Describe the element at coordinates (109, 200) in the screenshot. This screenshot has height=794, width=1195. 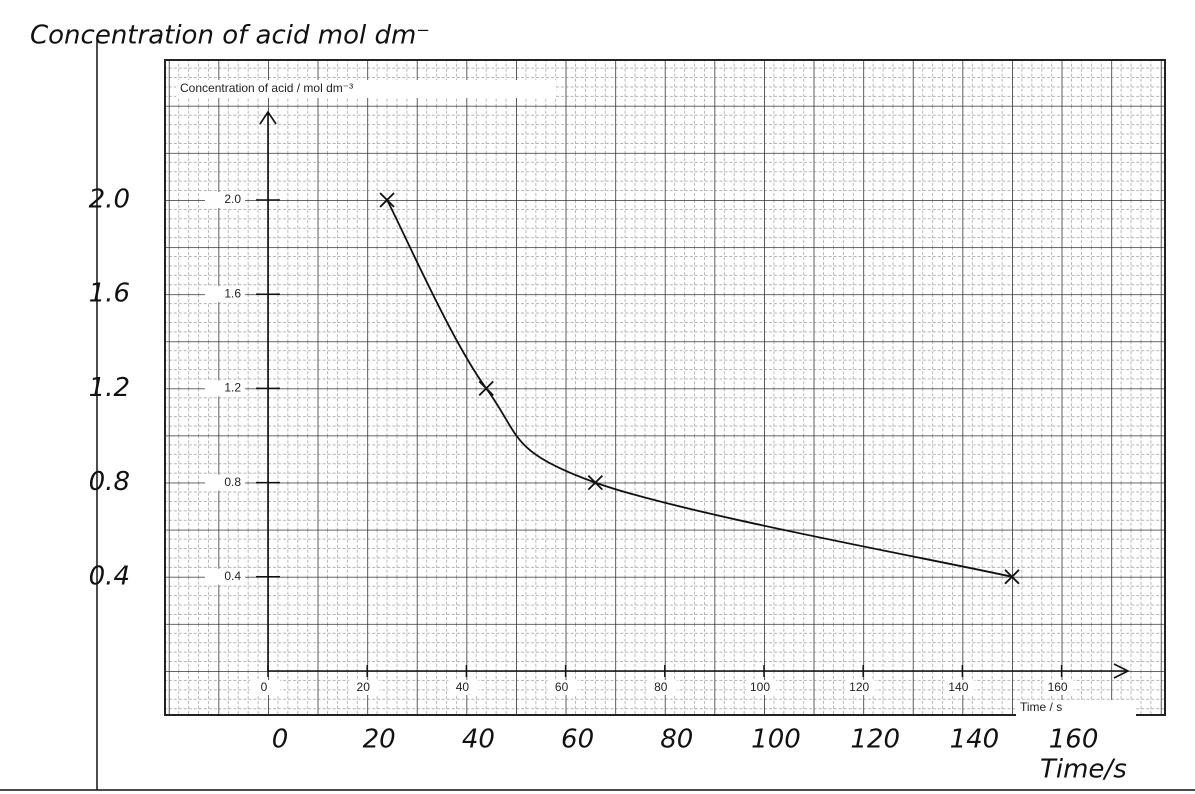
I see `y-tick-label: 2.0` at that location.